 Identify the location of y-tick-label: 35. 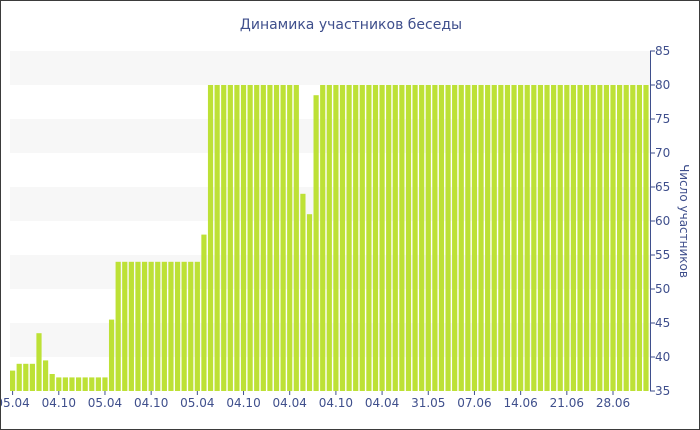
(662, 391).